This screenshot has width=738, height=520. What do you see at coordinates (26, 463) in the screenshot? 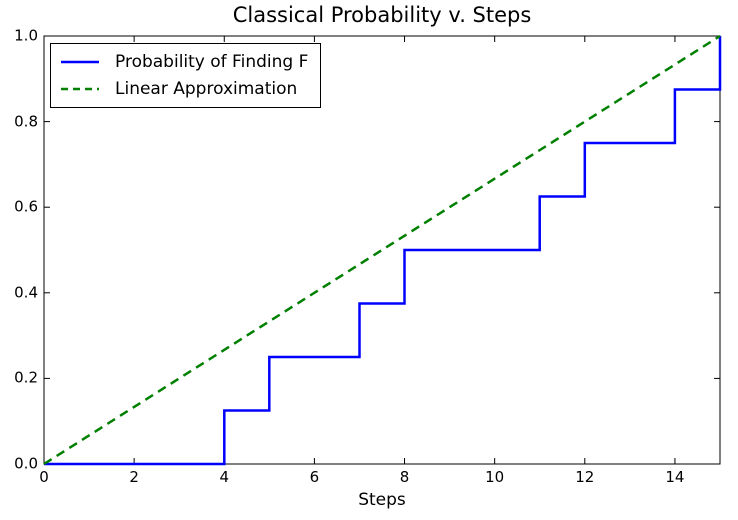
I see `y-tick-label: 0.0` at bounding box center [26, 463].